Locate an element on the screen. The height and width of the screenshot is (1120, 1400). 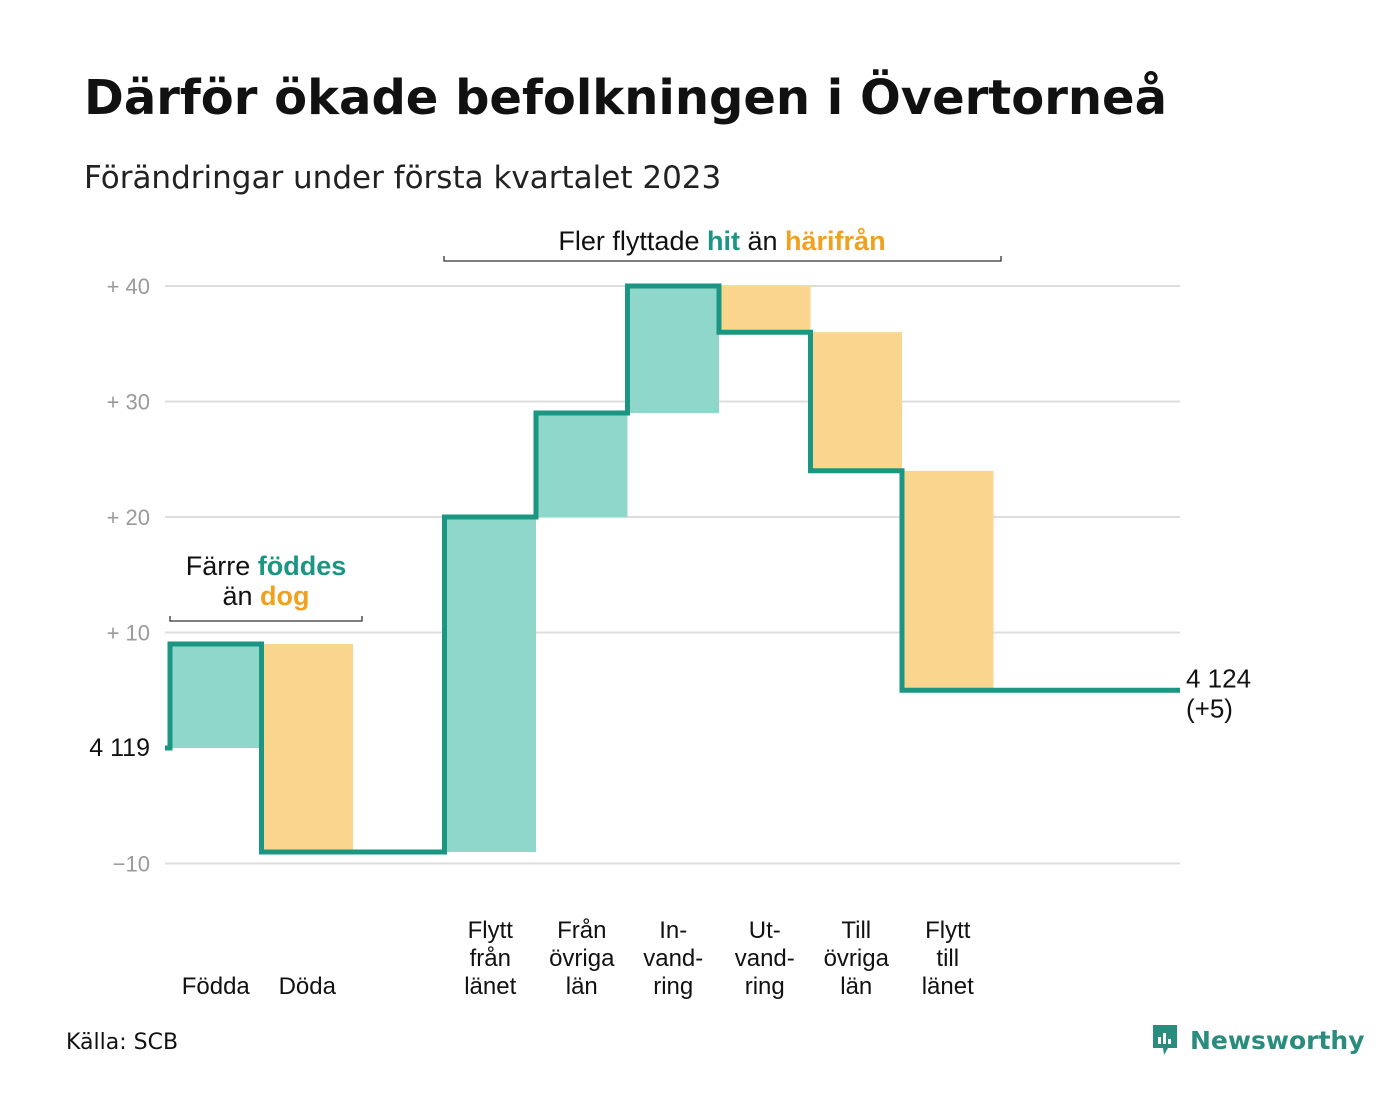
category-label: till is located at coordinates (947, 958).